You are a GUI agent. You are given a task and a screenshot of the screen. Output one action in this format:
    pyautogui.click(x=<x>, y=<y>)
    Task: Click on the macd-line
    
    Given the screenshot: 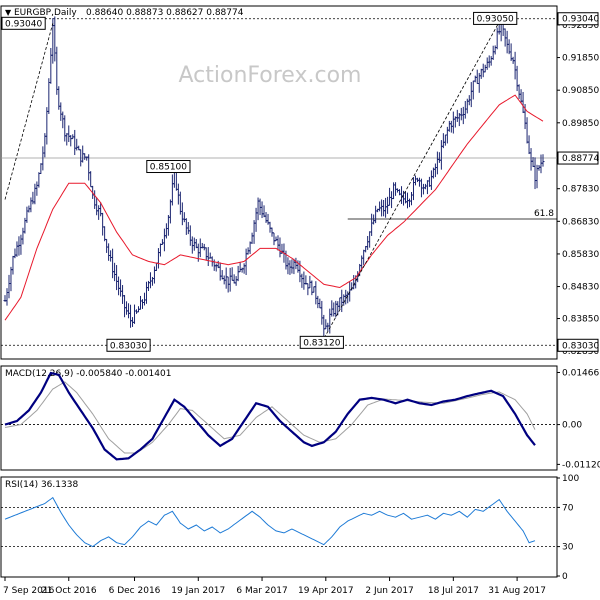 What is the action you would take?
    pyautogui.click(x=270, y=416)
    